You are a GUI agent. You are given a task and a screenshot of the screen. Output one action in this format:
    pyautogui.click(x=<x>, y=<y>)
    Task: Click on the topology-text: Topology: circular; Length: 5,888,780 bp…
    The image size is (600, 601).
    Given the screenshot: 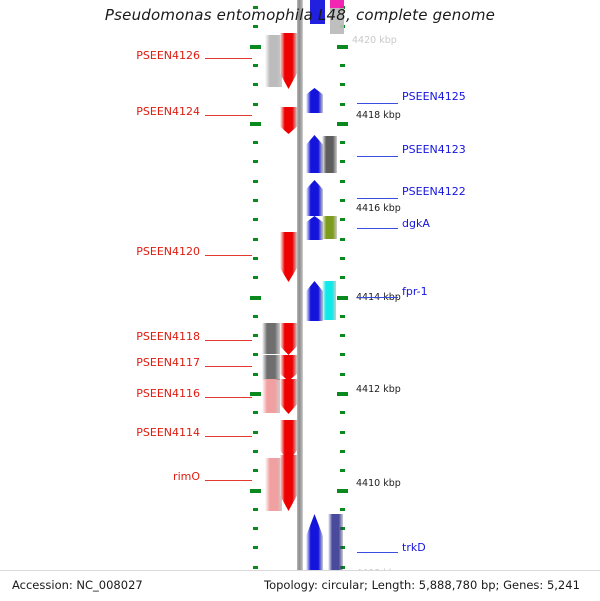 What is the action you would take?
    pyautogui.click(x=422, y=585)
    